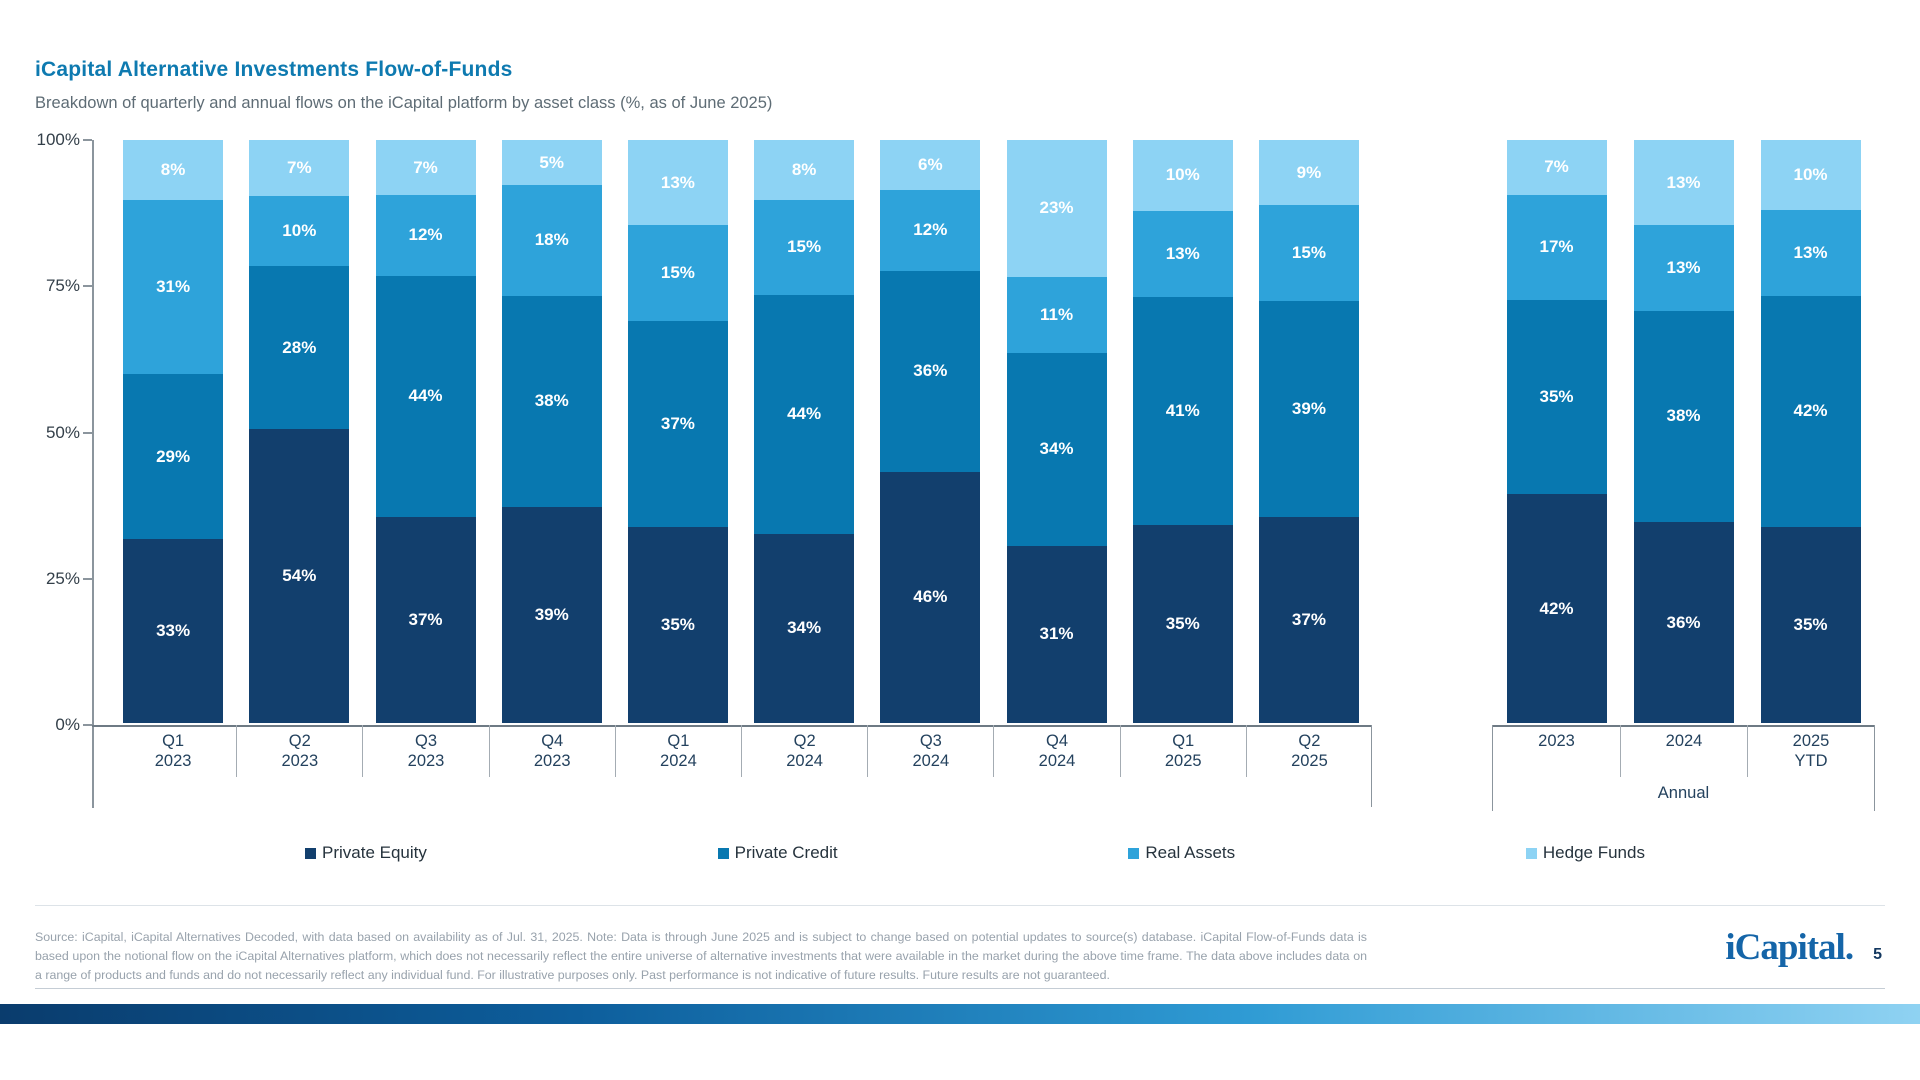  Describe the element at coordinates (960, 1014) in the screenshot. I see `bottom-gradient-bar` at that location.